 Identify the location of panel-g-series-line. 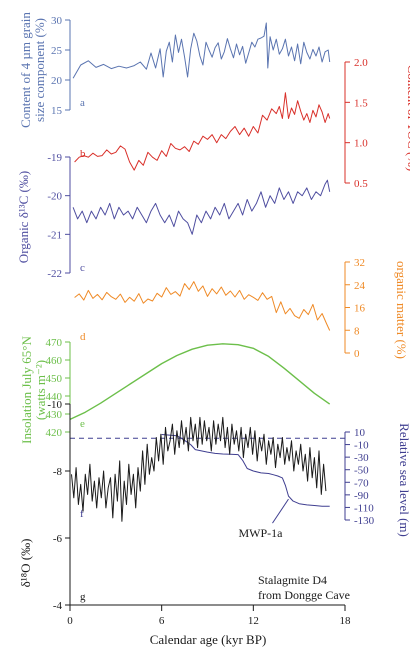
(199, 469).